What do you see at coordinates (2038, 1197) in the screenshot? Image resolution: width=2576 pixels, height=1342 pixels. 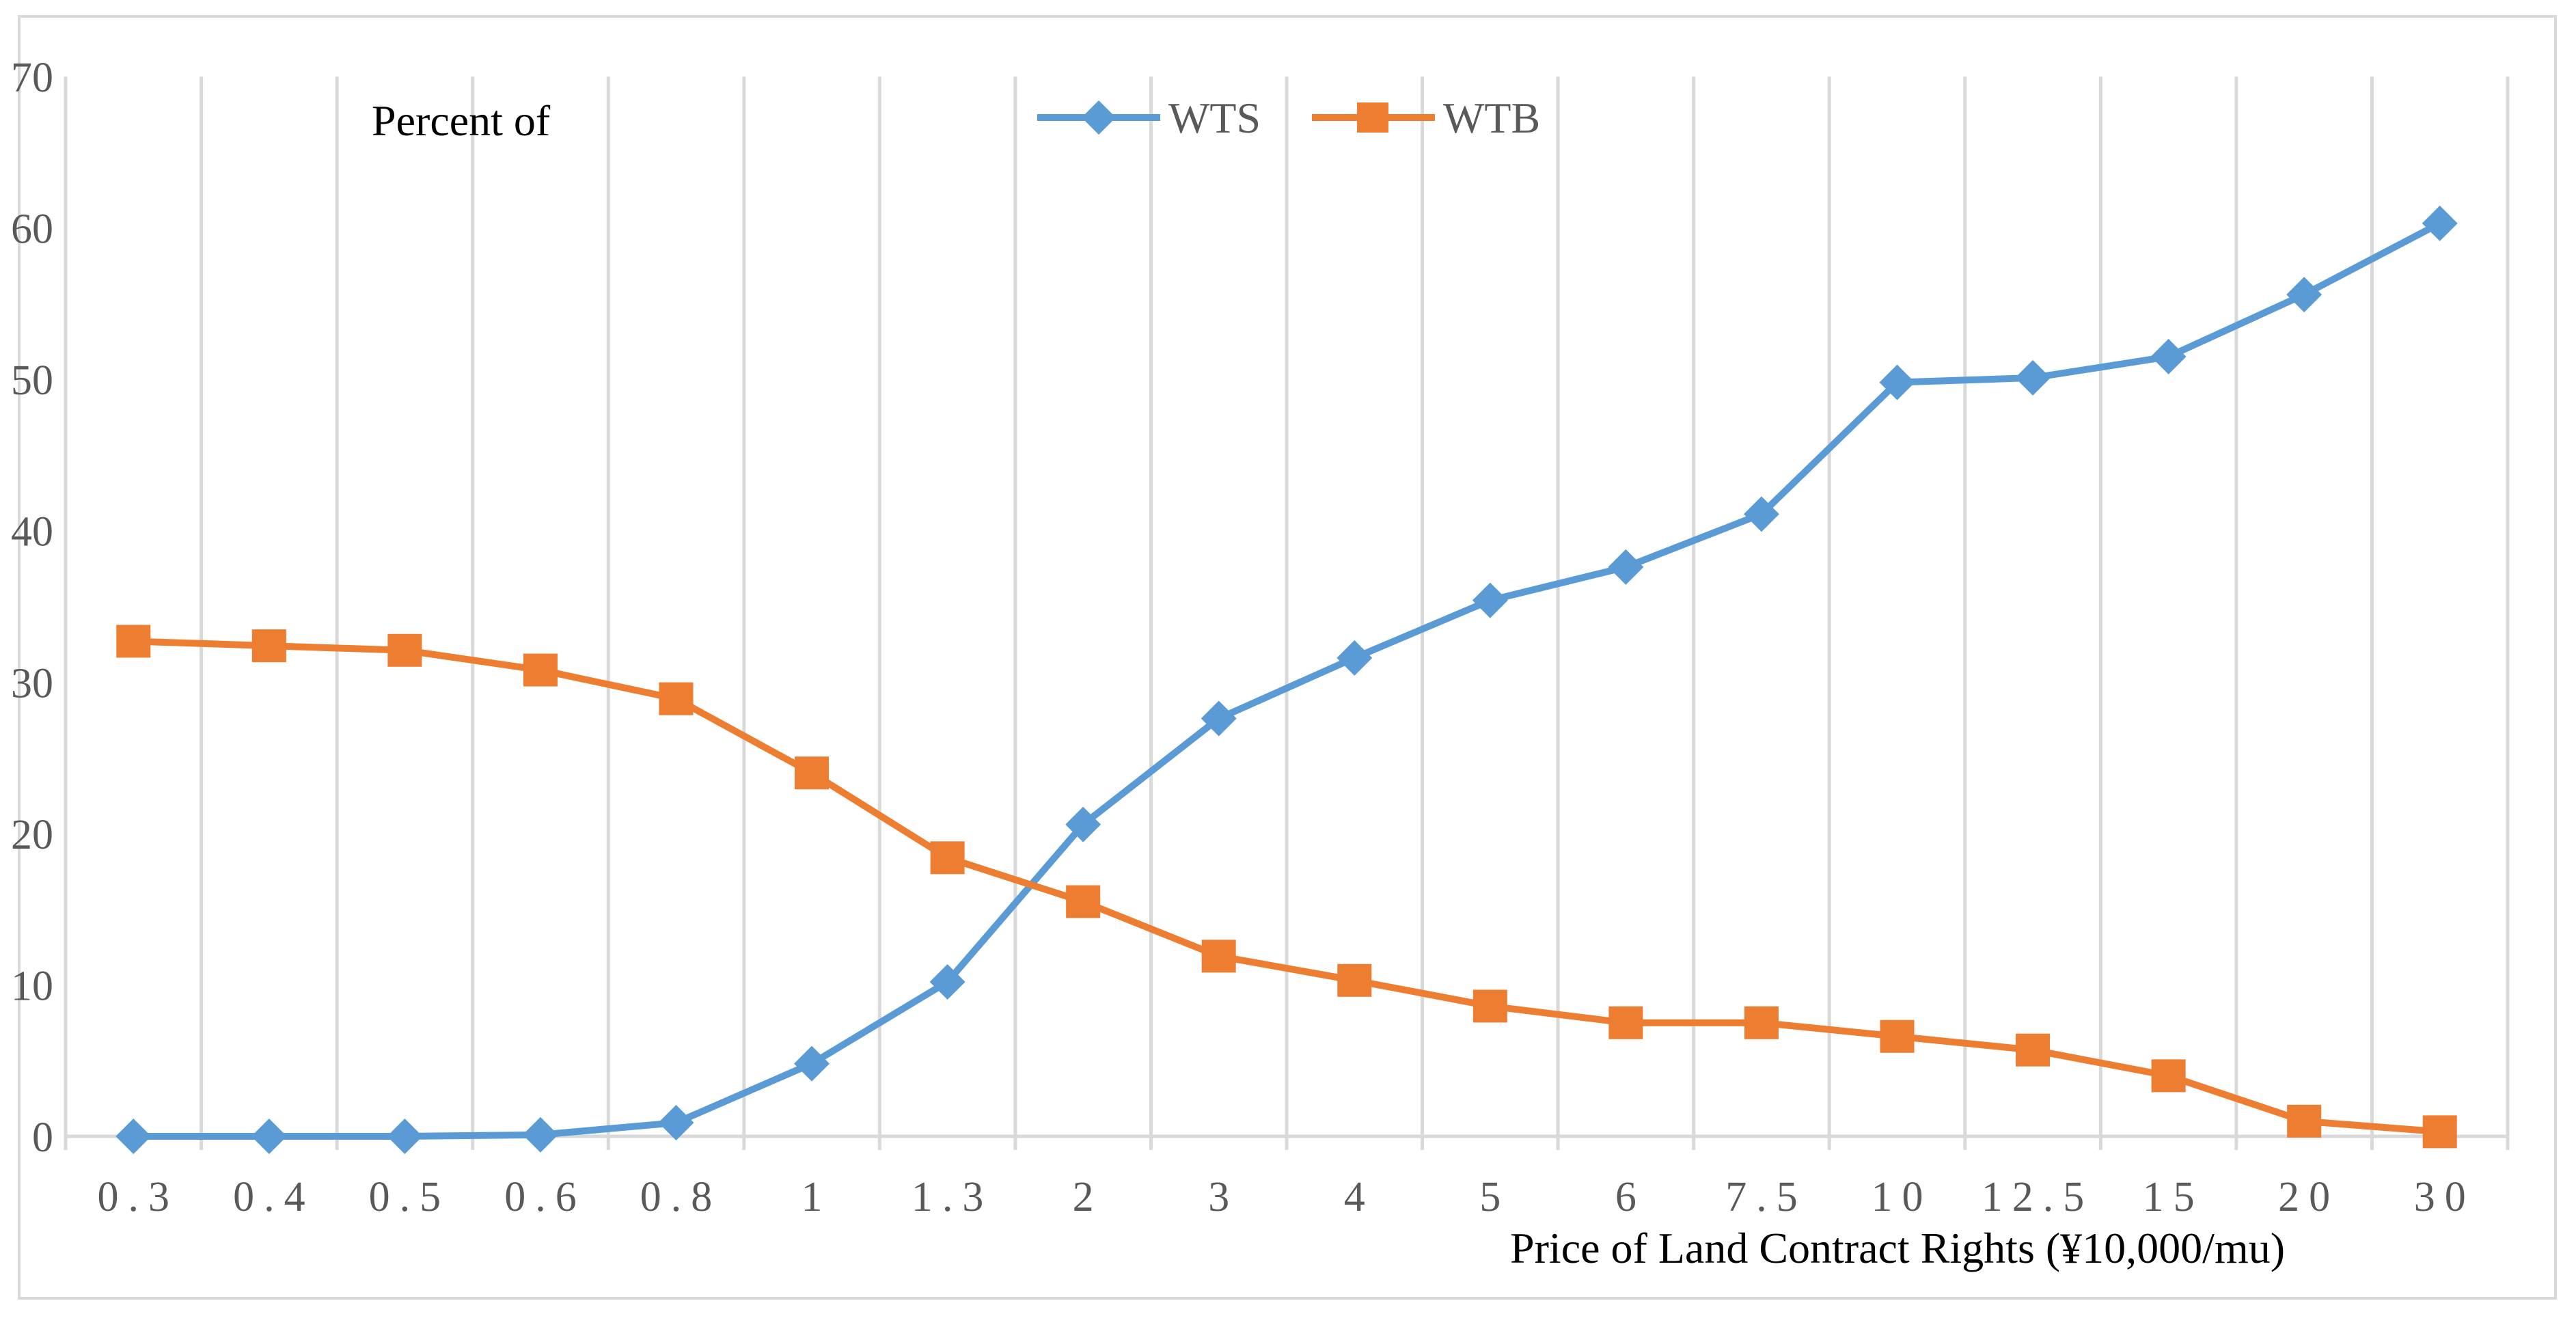 I see `x-tick-label: 12.5` at bounding box center [2038, 1197].